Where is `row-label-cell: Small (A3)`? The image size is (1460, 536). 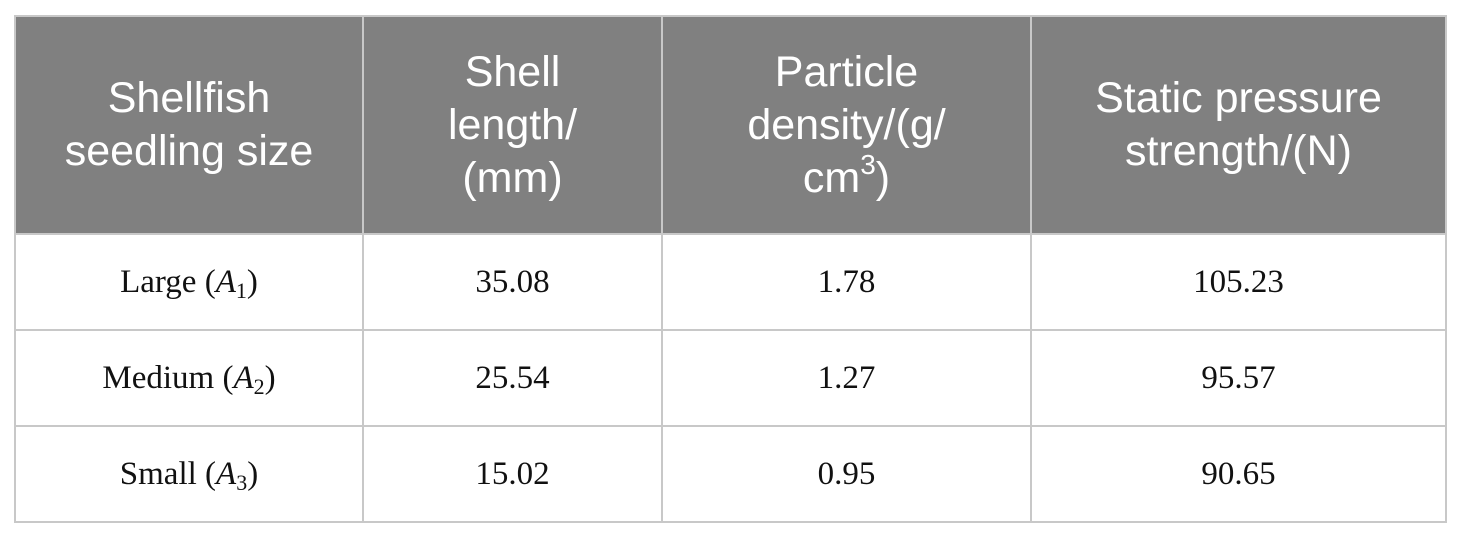
row-label-cell: Small (A3) is located at coordinates (189, 474).